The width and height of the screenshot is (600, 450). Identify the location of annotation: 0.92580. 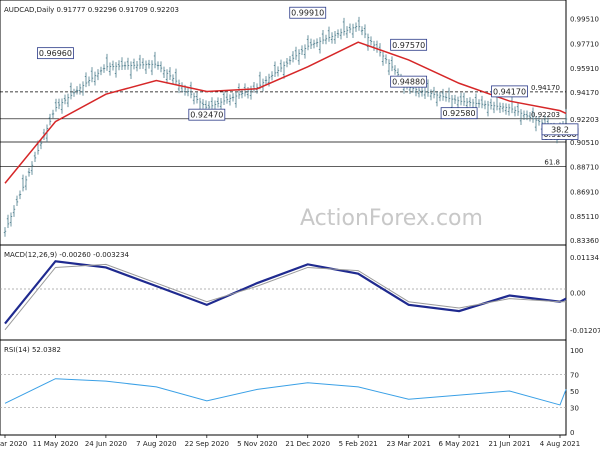
(459, 113).